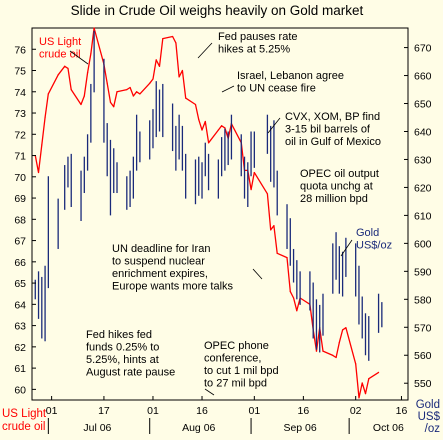 Image resolution: width=443 pixels, height=440 pixels. What do you see at coordinates (332, 117) in the screenshot?
I see `annotation-text: CVX, XOM, BP find` at bounding box center [332, 117].